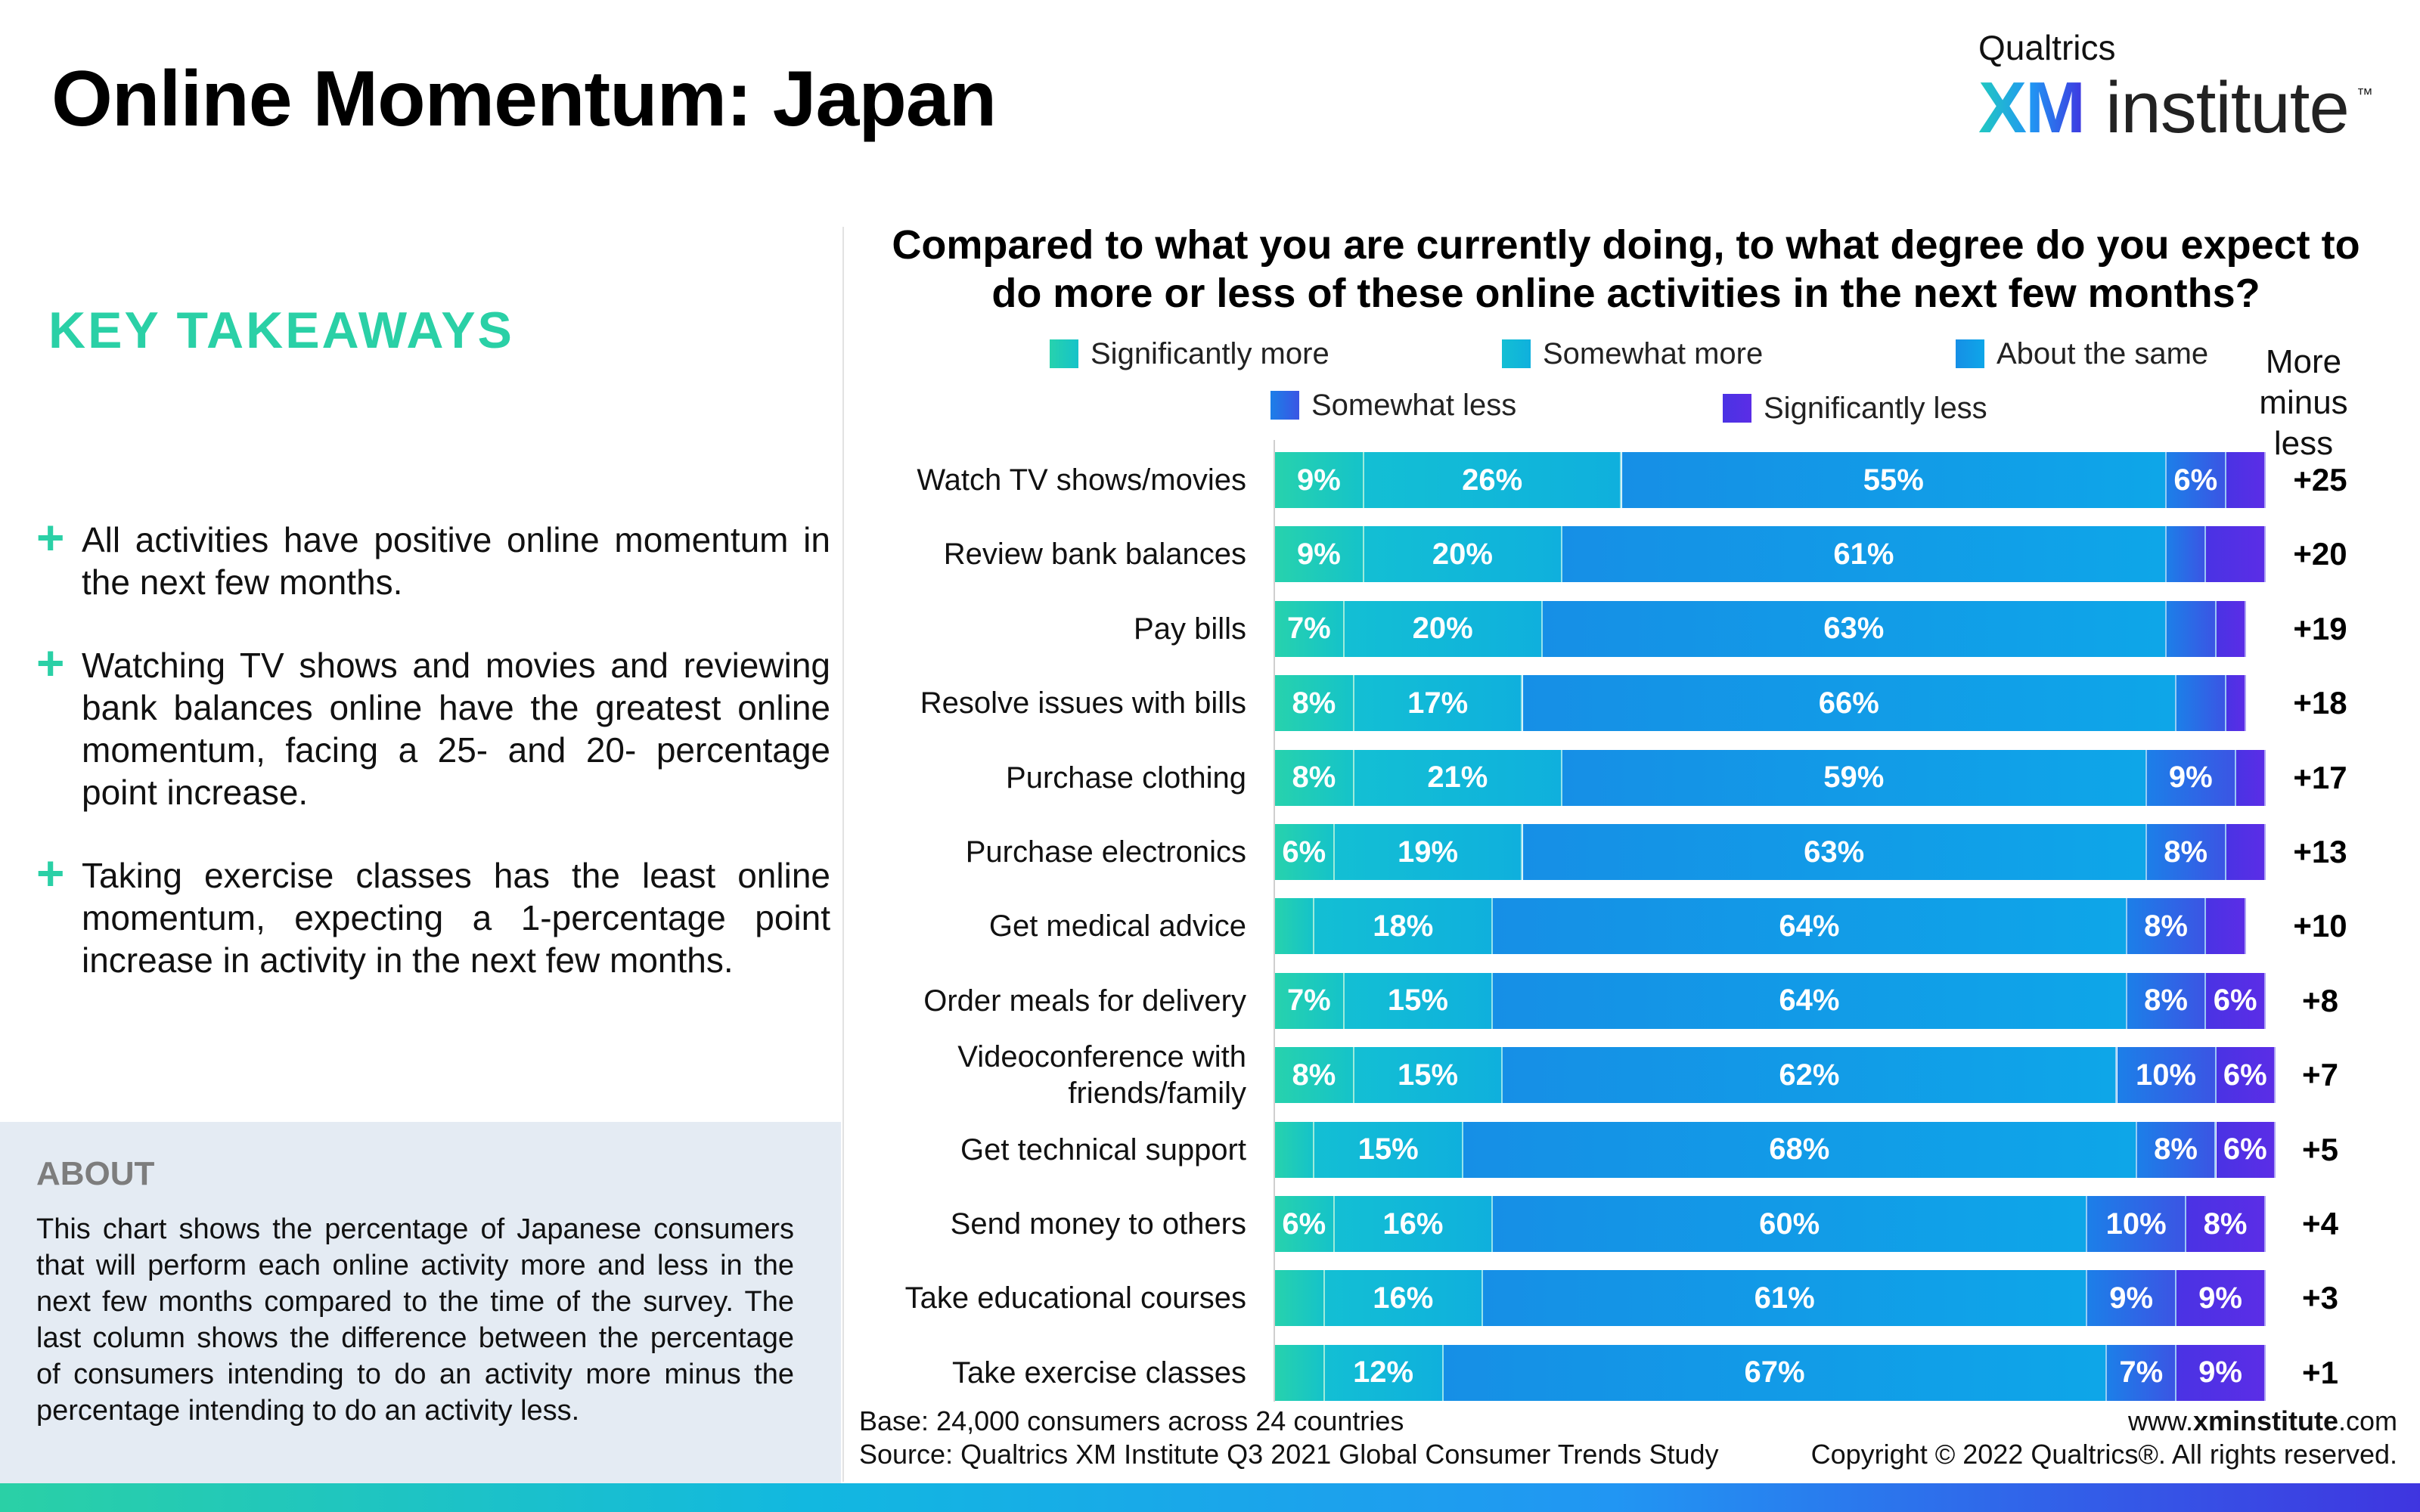  Describe the element at coordinates (2320, 852) in the screenshot. I see `more-minus-less-value: +13` at that location.